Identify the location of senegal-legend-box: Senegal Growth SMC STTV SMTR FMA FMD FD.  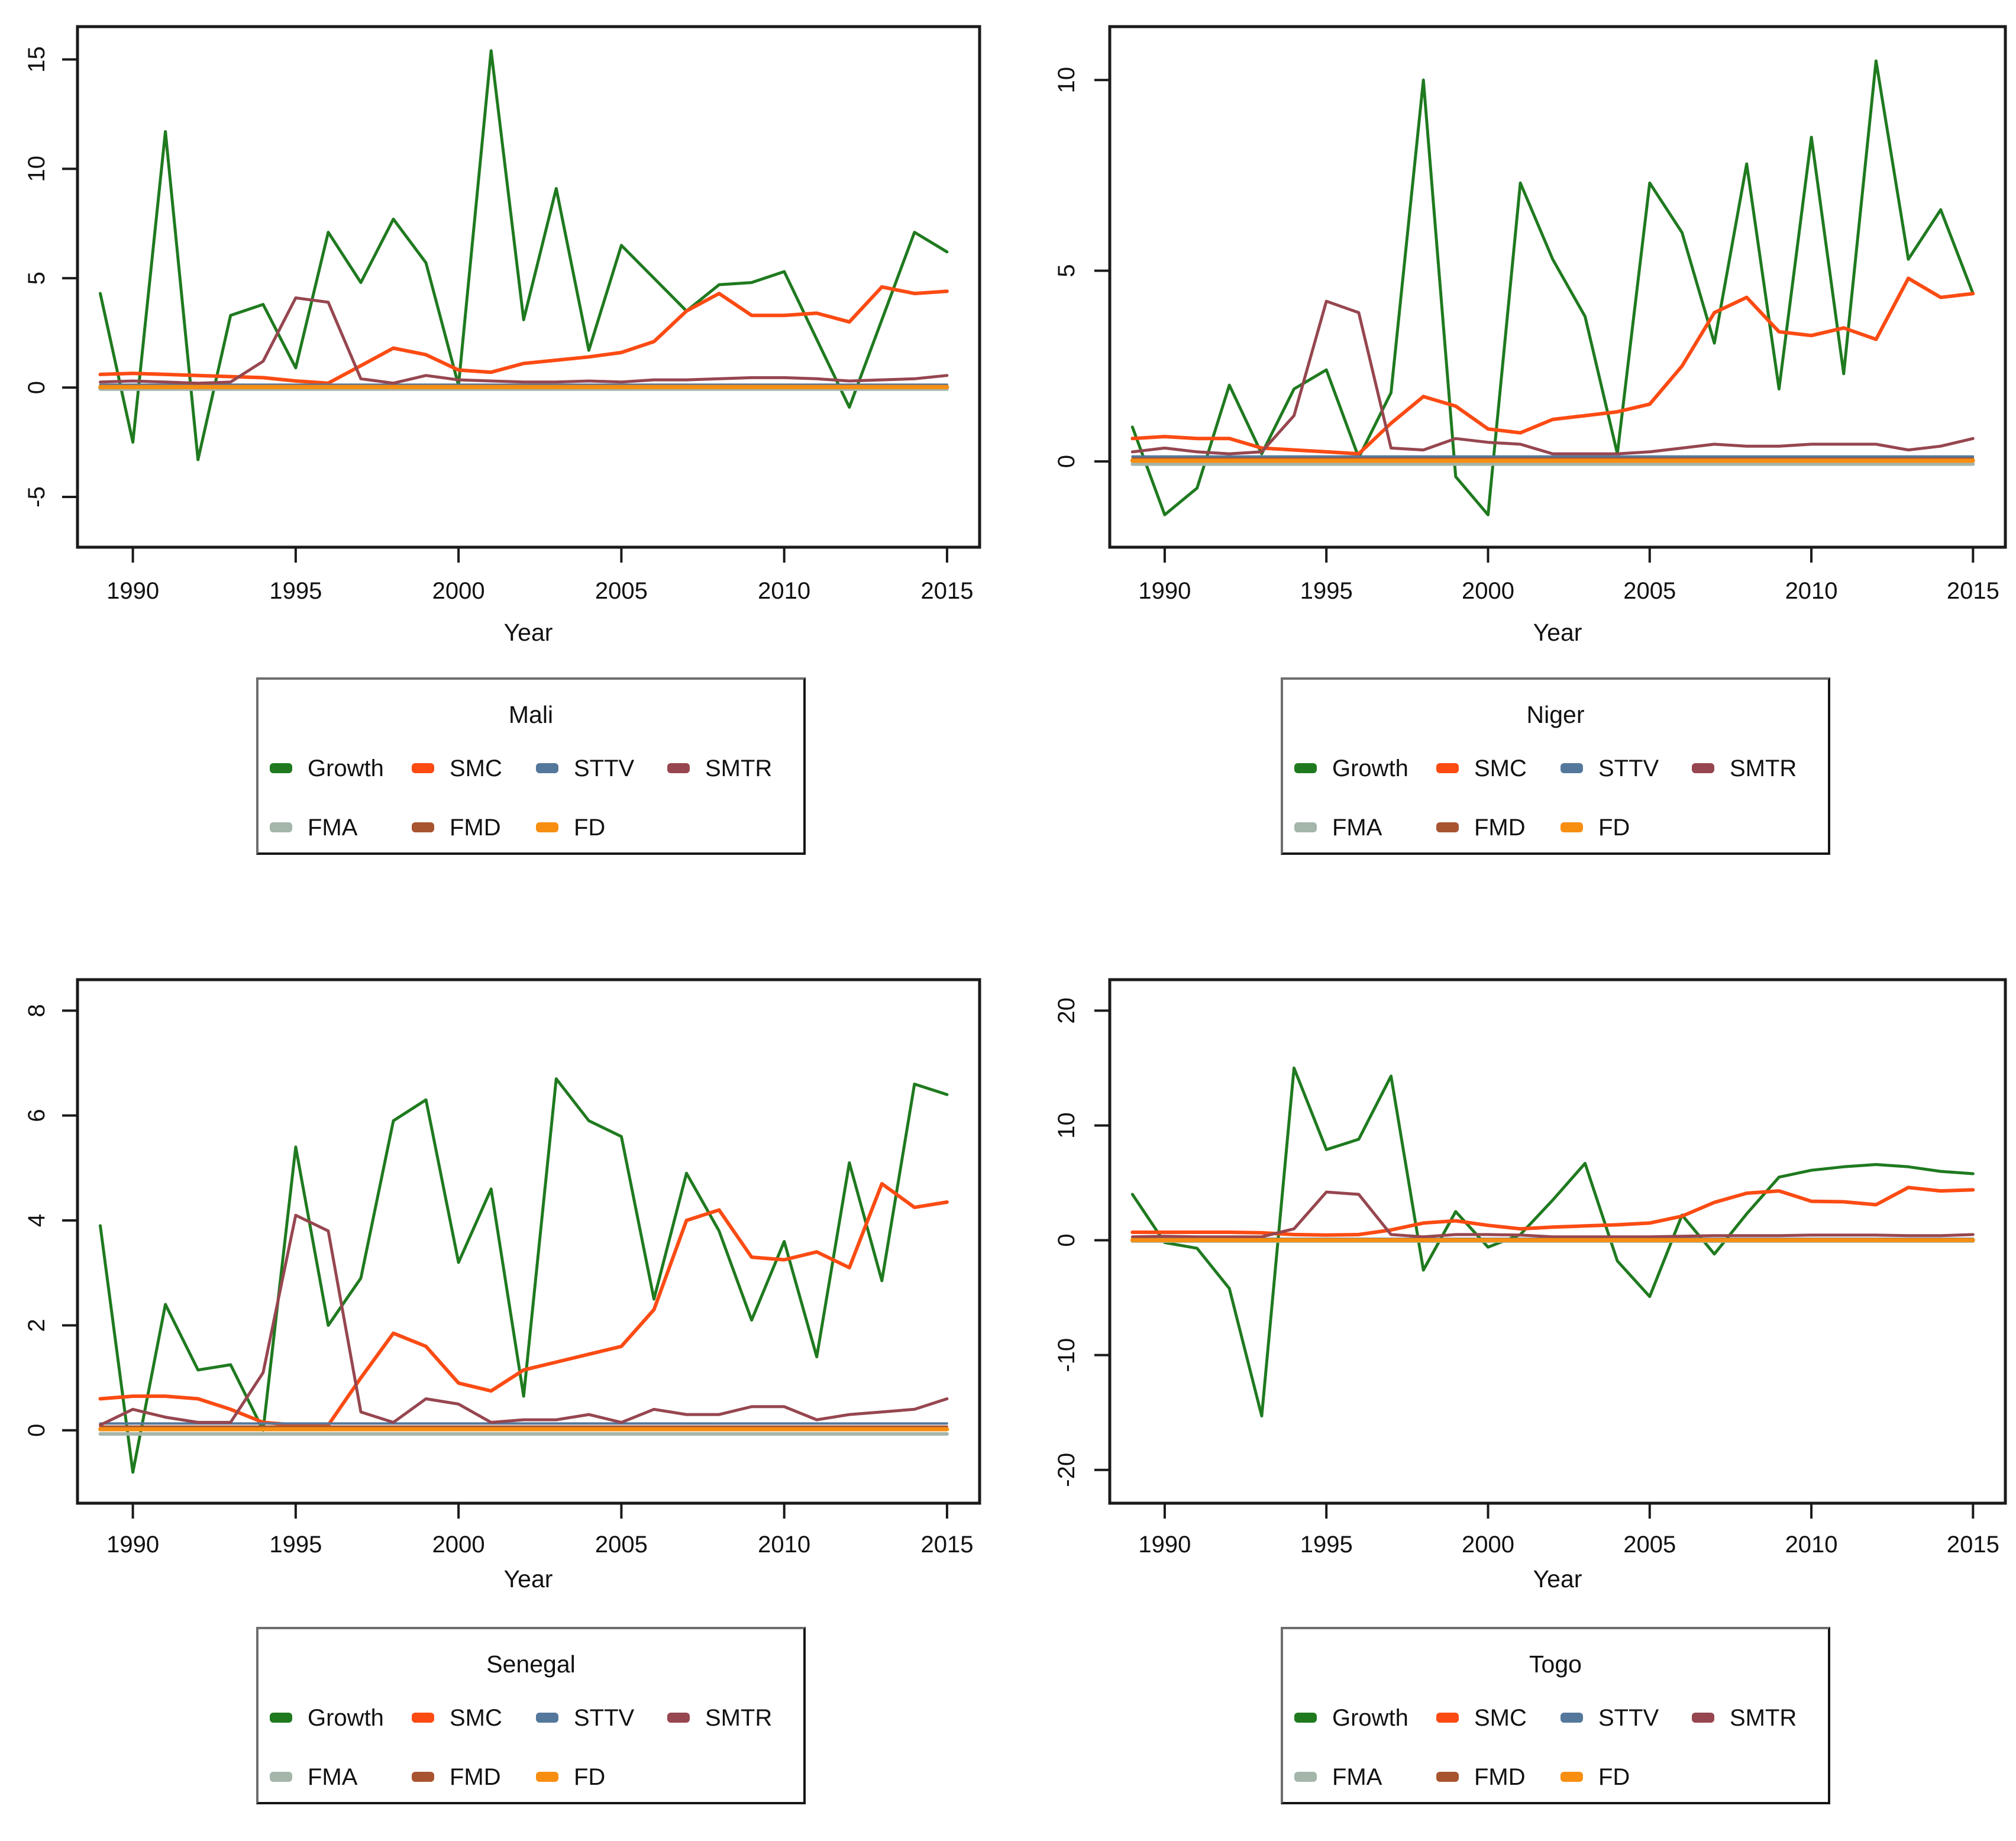
(531, 1715).